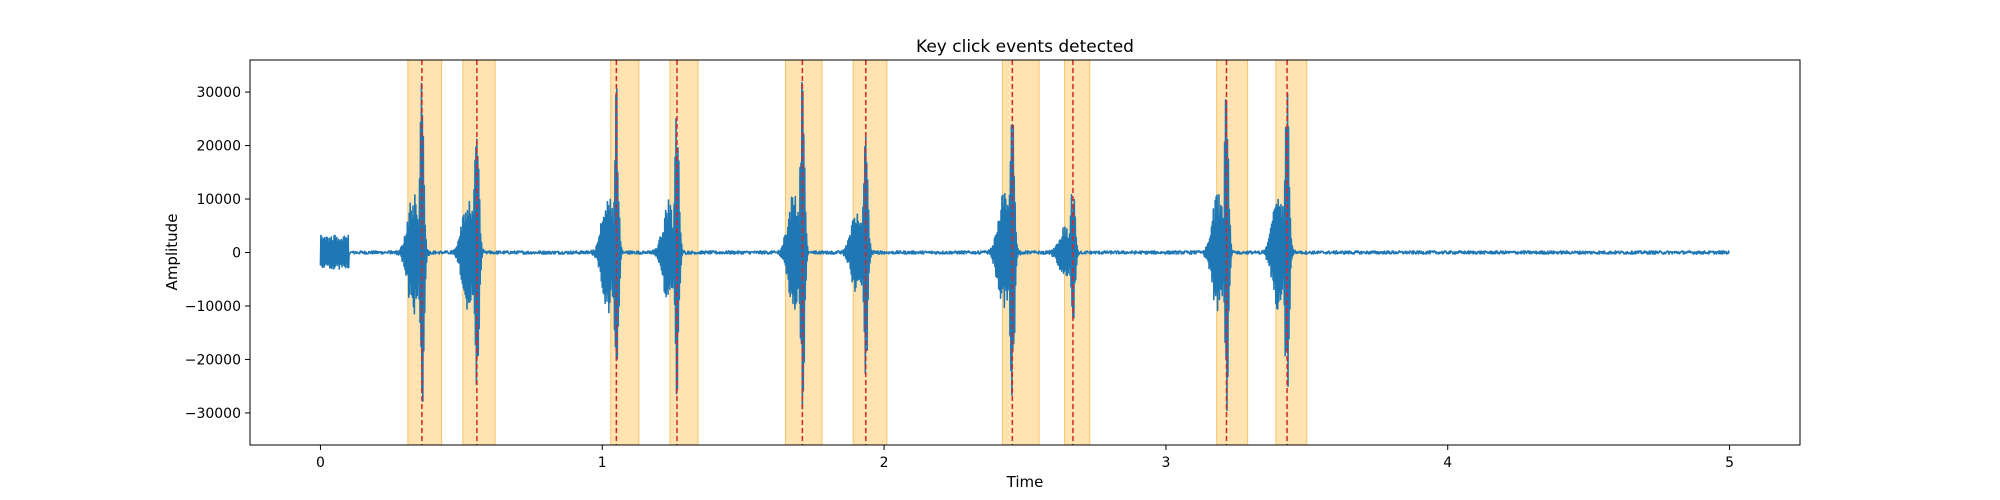 Image resolution: width=2000 pixels, height=500 pixels. I want to click on y-axis-ticks: −30000 −20000 −10000 0 10000 20000 30000, so click(217, 253).